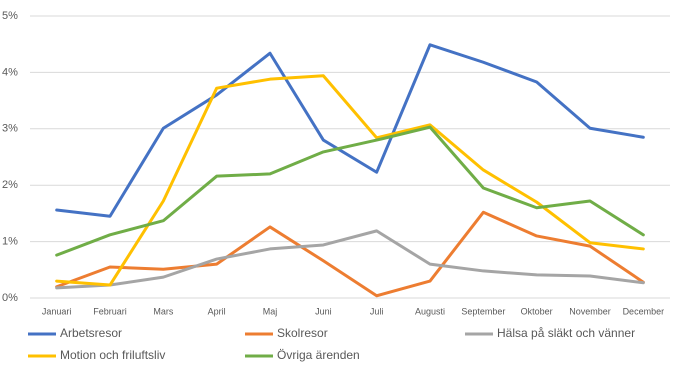 Image resolution: width=679 pixels, height=367 pixels. Describe the element at coordinates (10, 185) in the screenshot. I see `y-tick-label: 2%` at that location.